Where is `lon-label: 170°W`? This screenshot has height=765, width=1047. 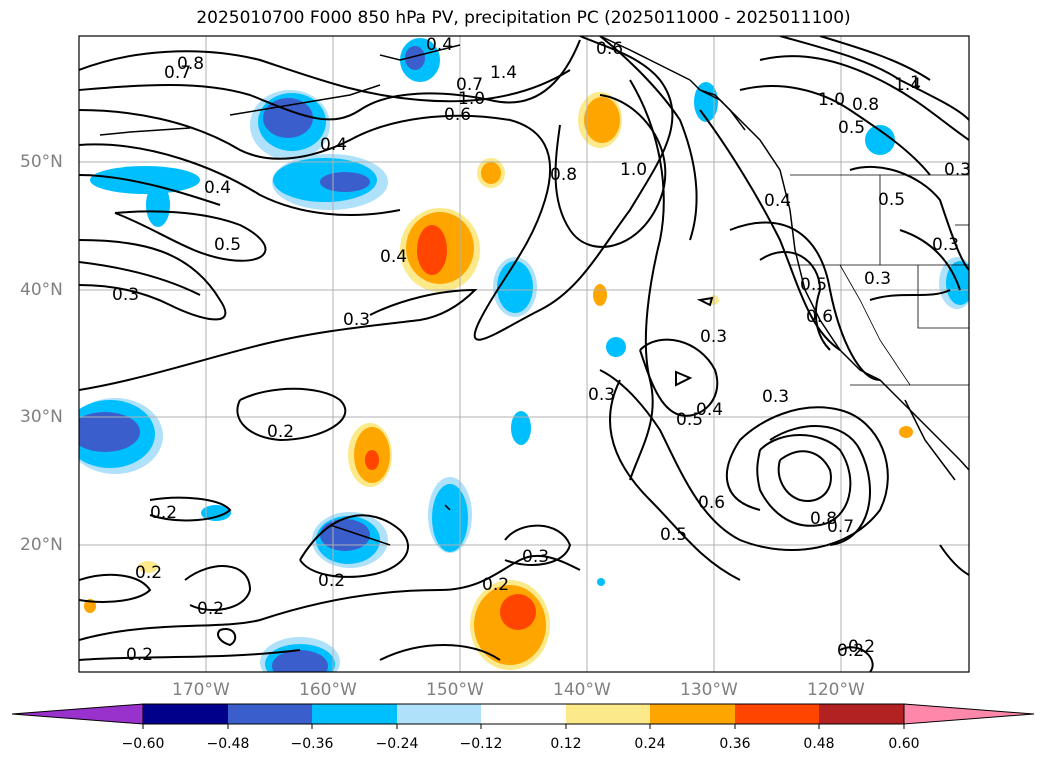 lon-label: 170°W is located at coordinates (201, 690).